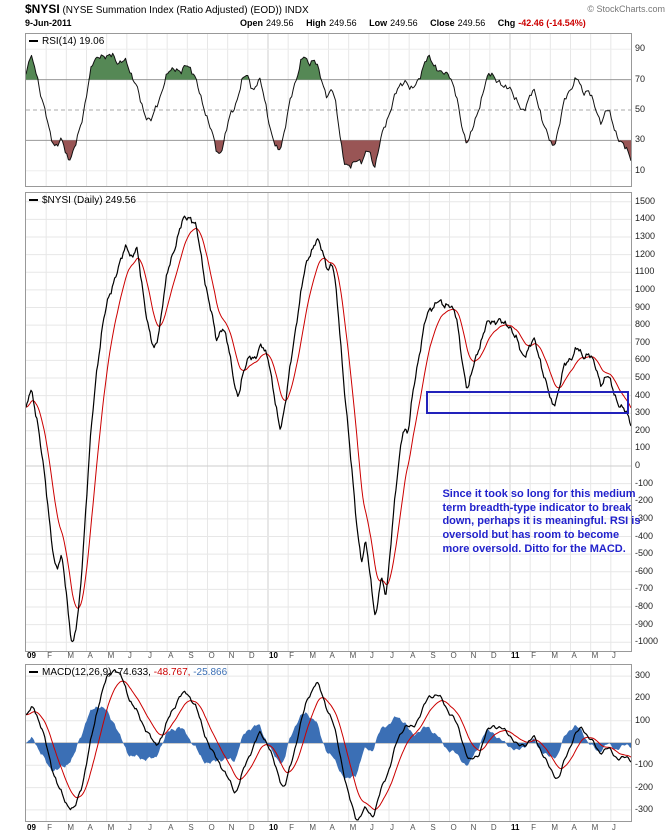  I want to click on signal-line, so click(328, 745).